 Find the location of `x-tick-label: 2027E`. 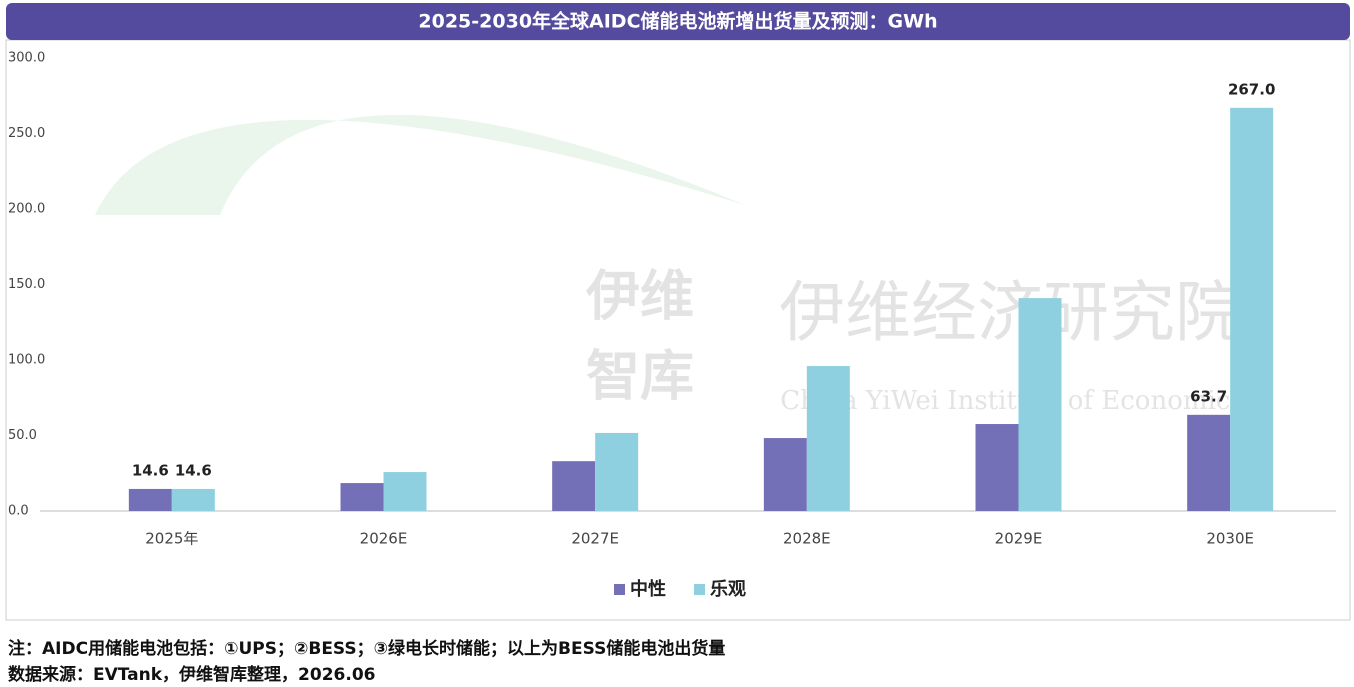

x-tick-label: 2027E is located at coordinates (595, 539).